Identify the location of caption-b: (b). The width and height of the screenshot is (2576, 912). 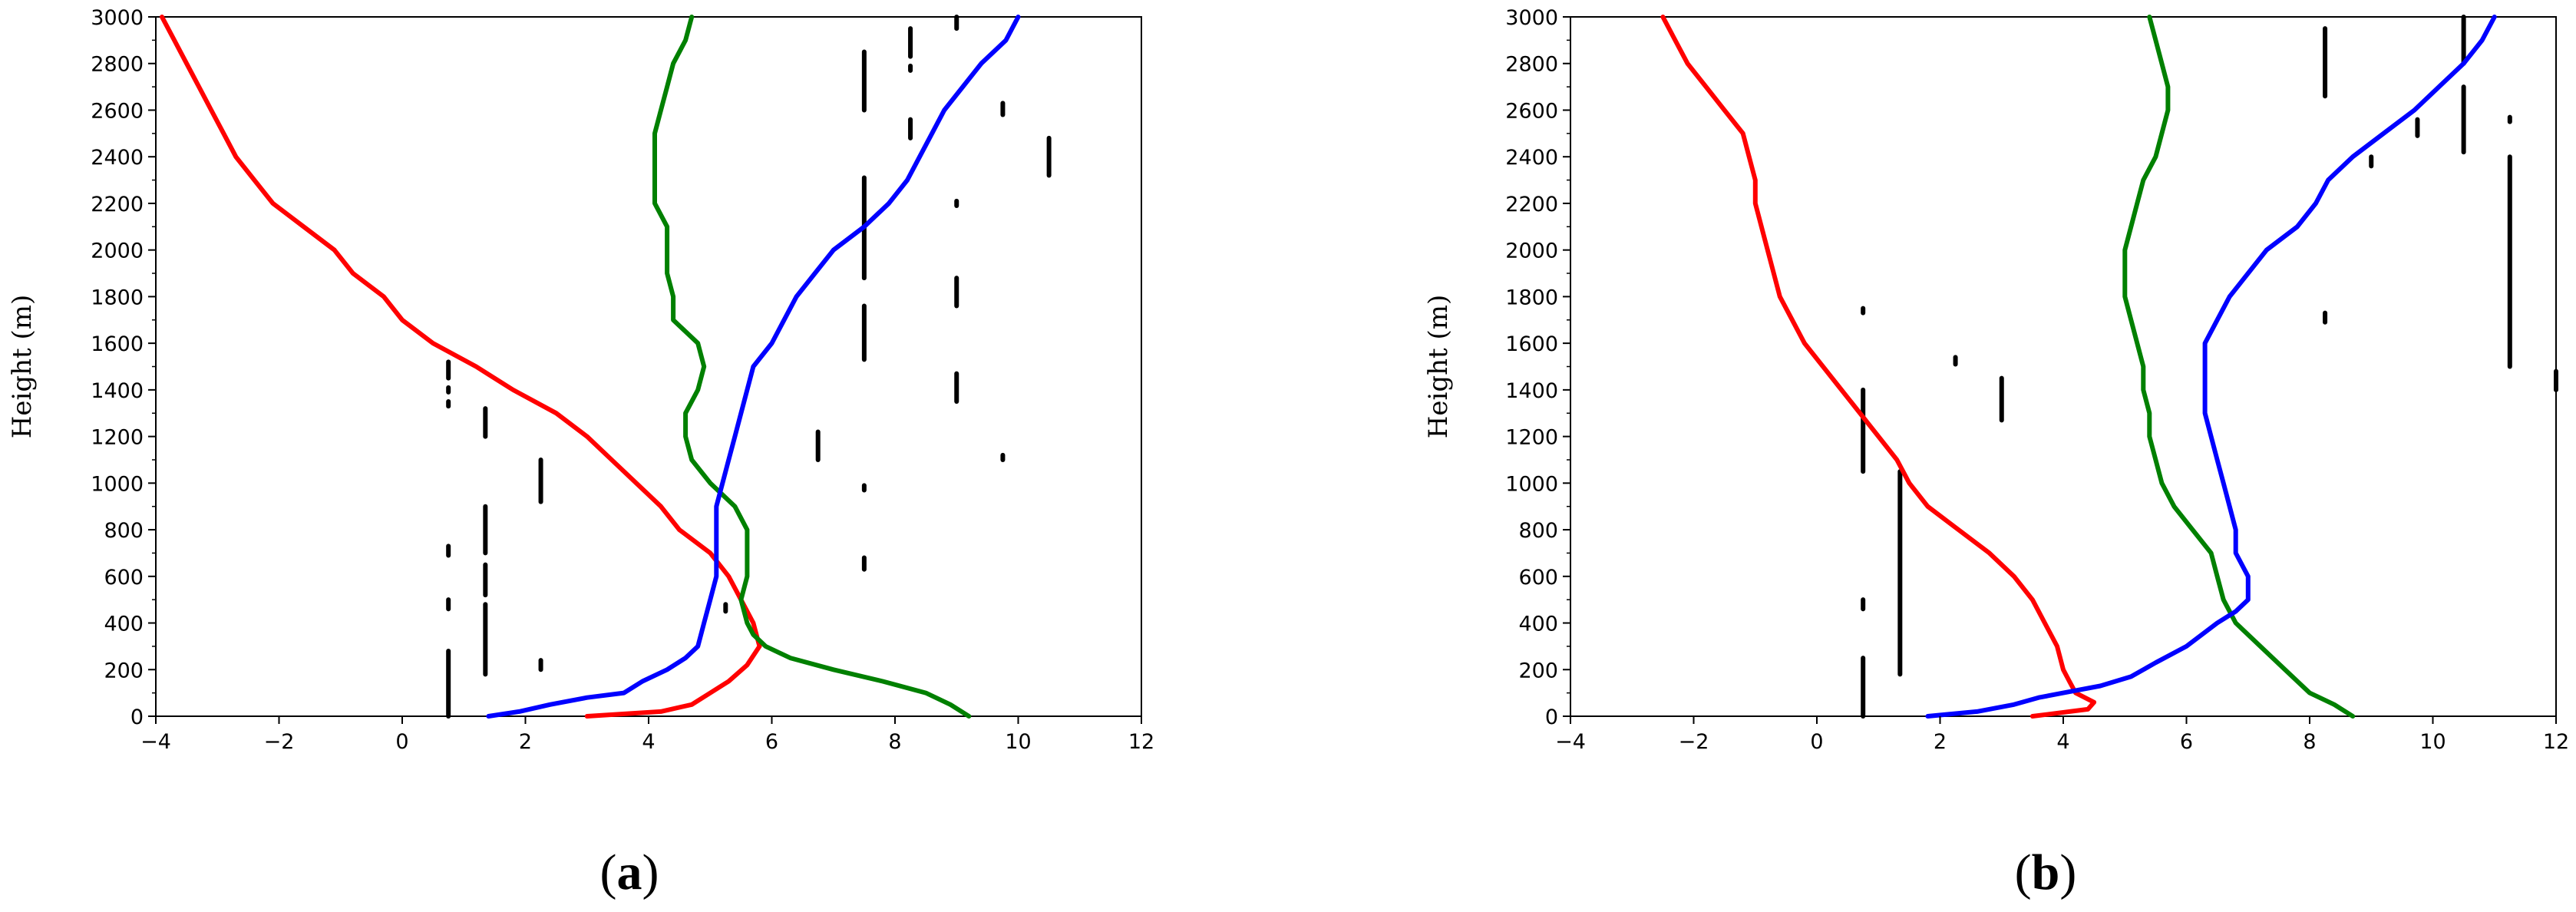
(2046, 872).